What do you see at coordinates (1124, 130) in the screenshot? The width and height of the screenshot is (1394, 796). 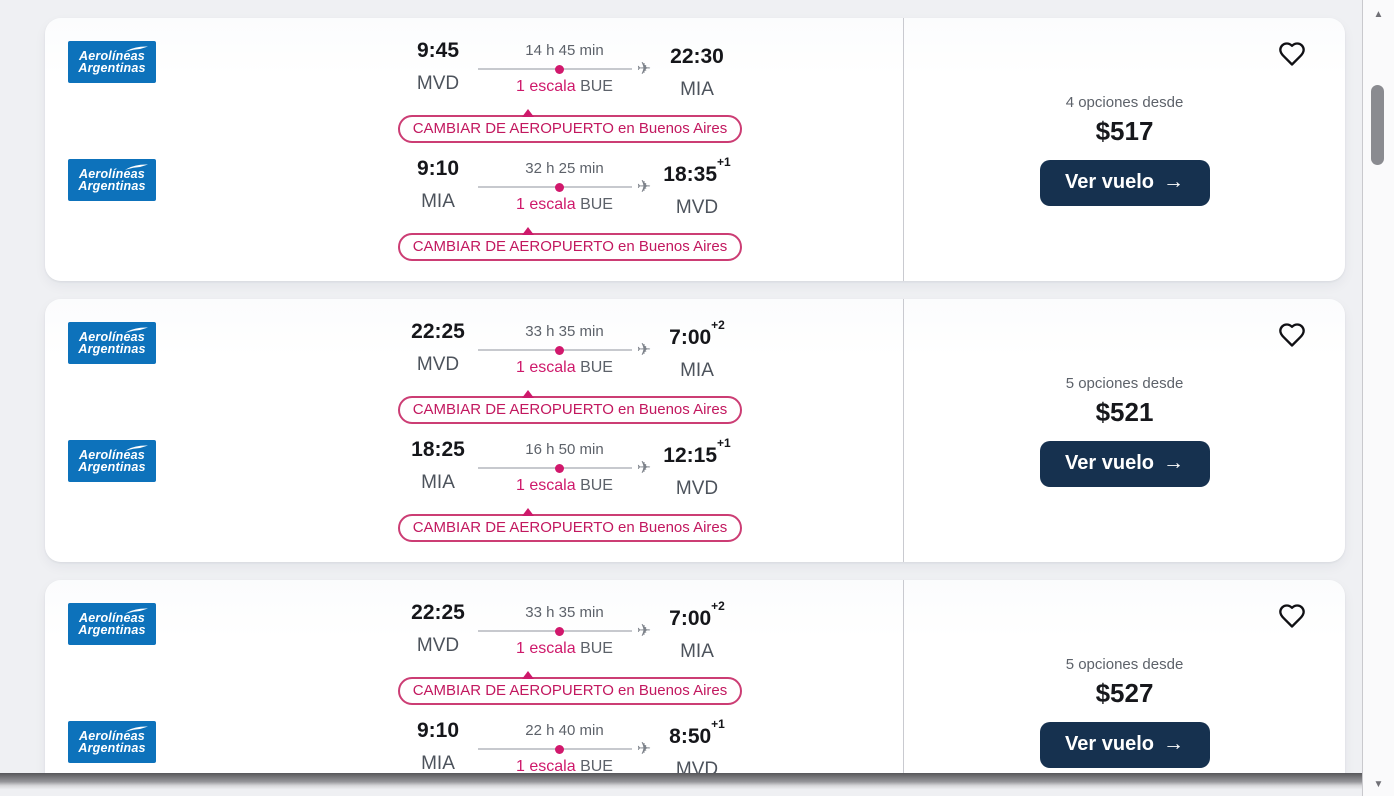 I see `price: $517` at bounding box center [1124, 130].